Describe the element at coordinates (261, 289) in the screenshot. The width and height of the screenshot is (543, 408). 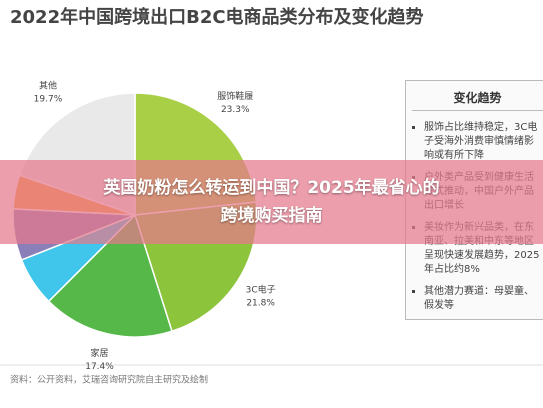
I see `slice-label: 3C电子` at that location.